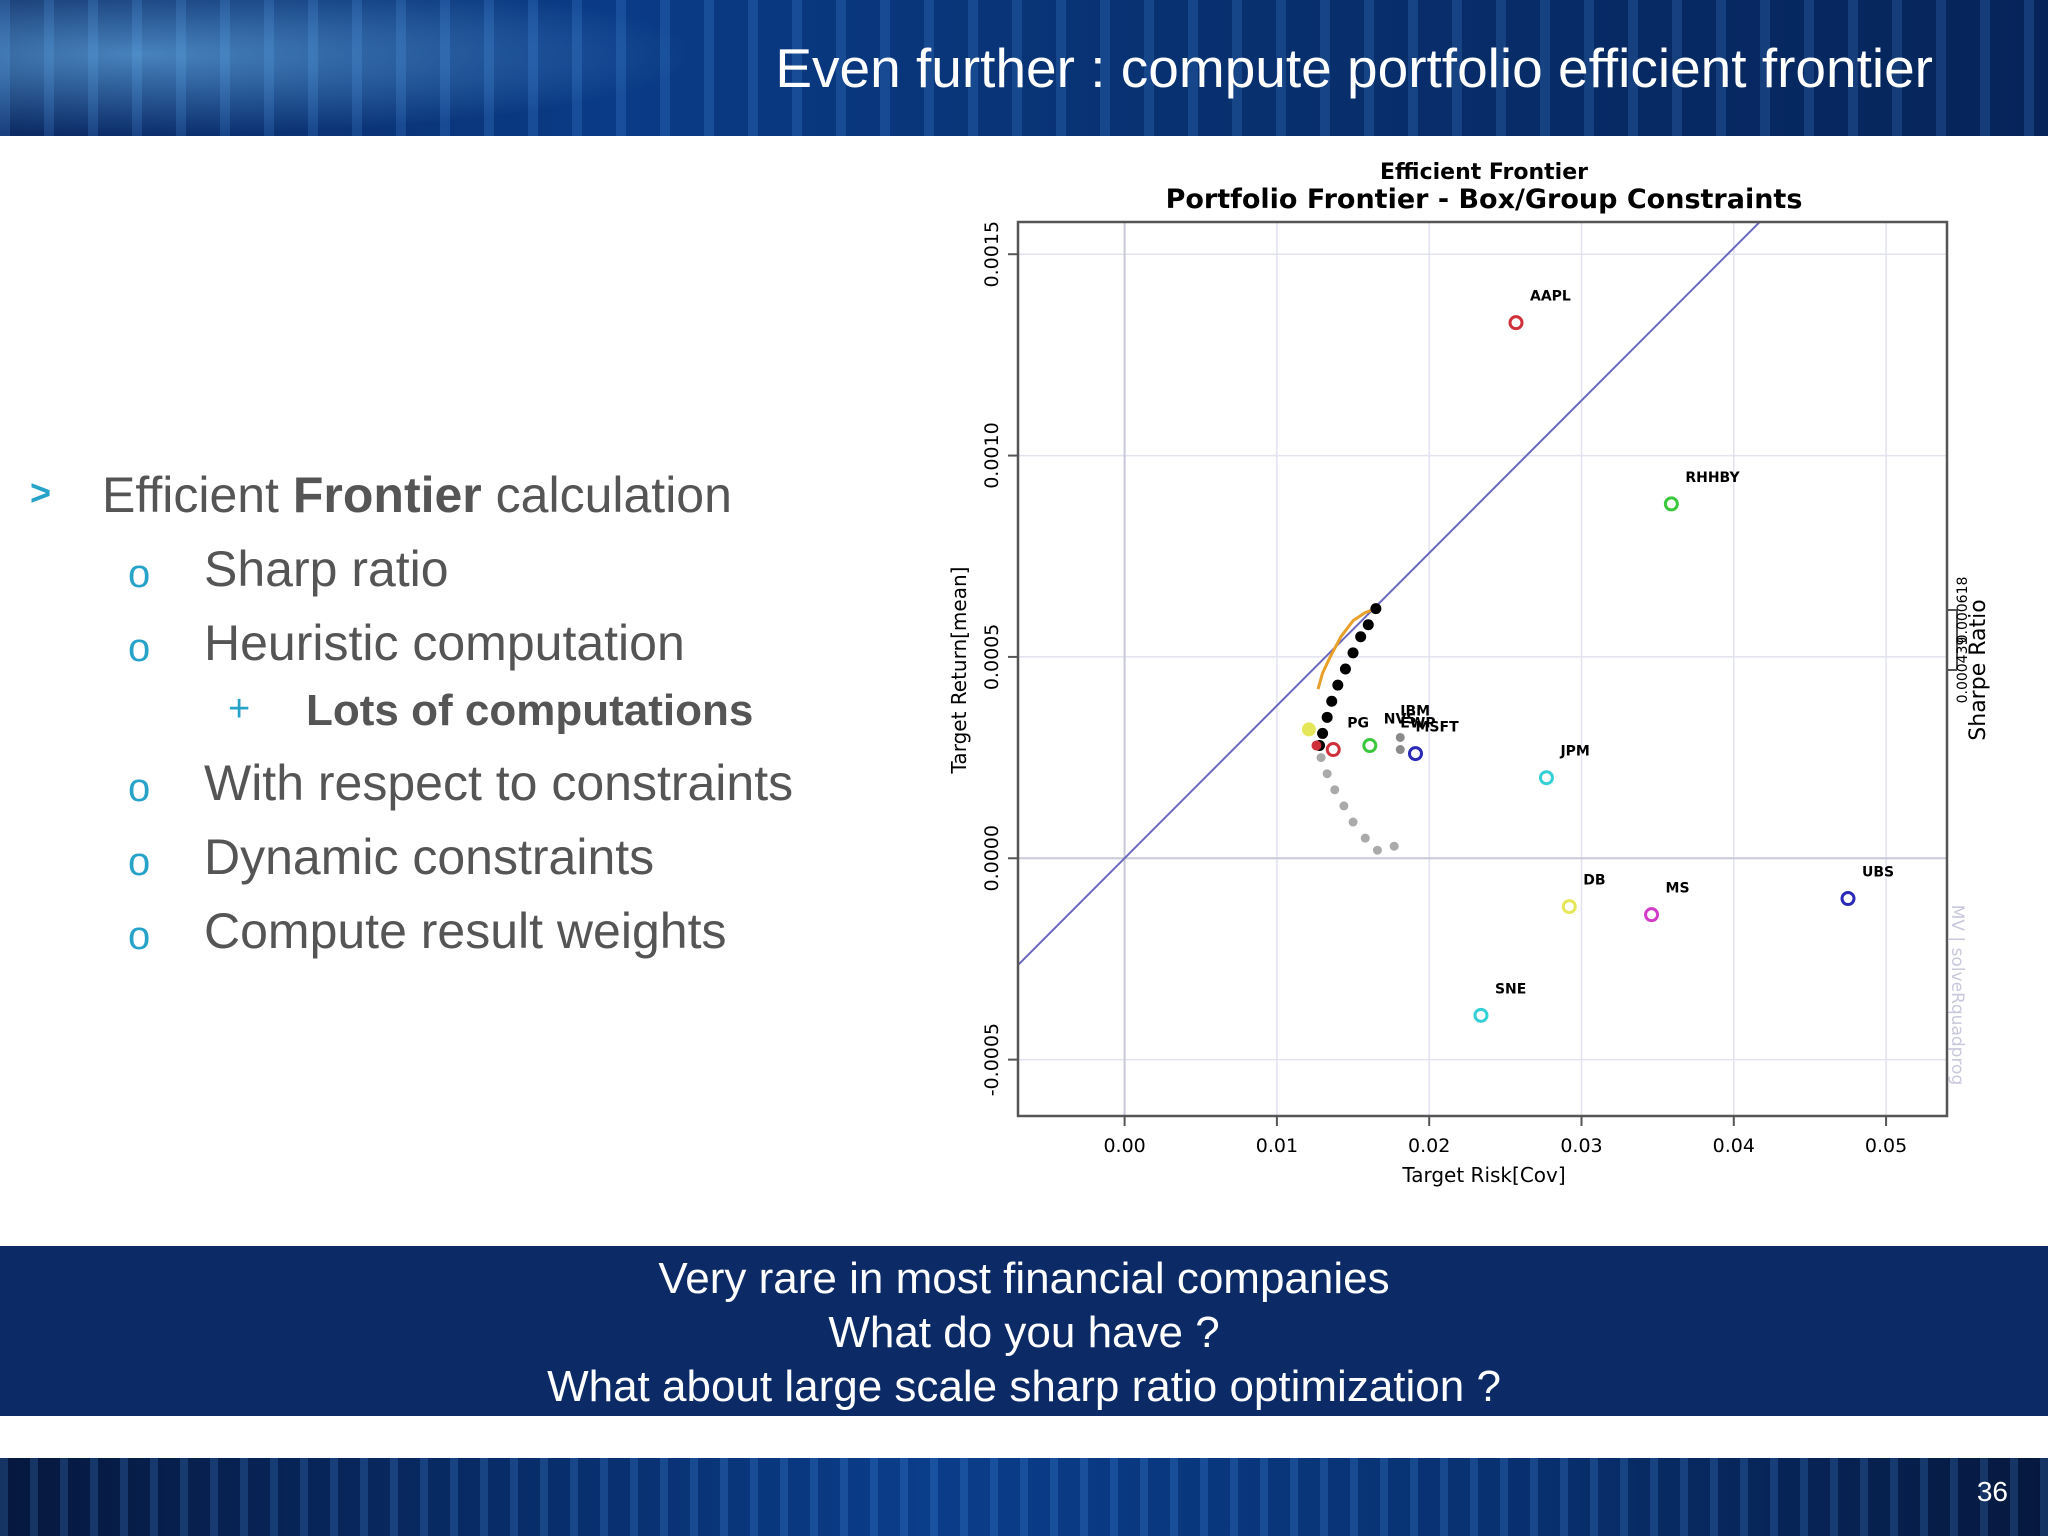 The width and height of the screenshot is (2048, 1536). What do you see at coordinates (1484, 172) in the screenshot?
I see `chart-title: Efficient Frontier` at bounding box center [1484, 172].